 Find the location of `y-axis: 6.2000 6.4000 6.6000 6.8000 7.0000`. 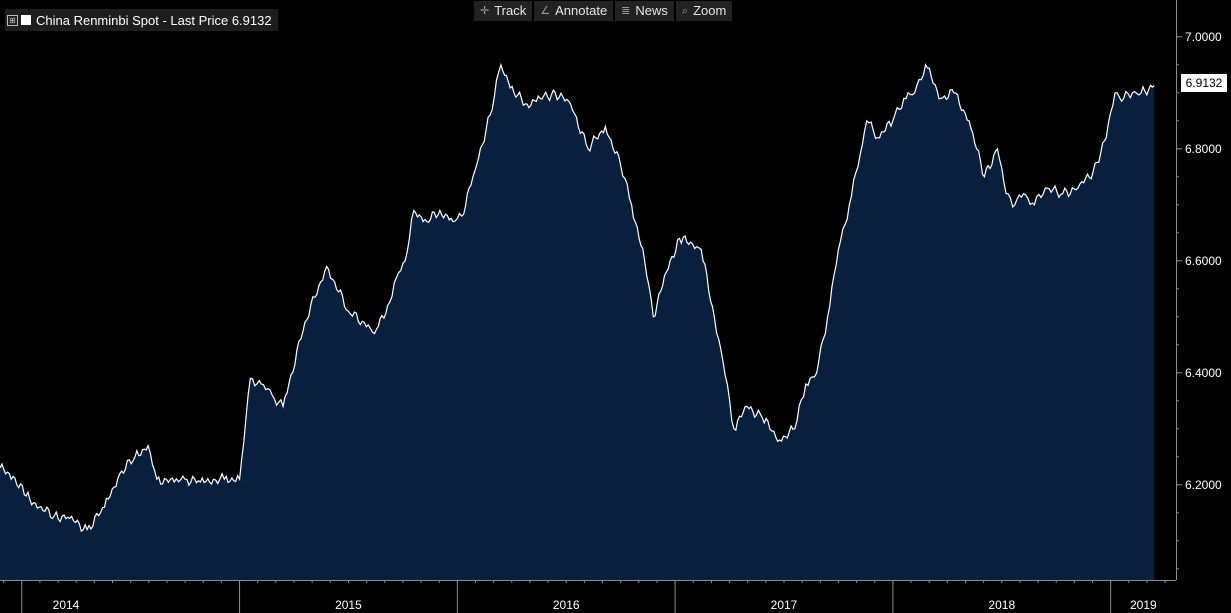

y-axis: 6.2000 6.4000 6.6000 6.8000 7.0000 is located at coordinates (1199, 290).